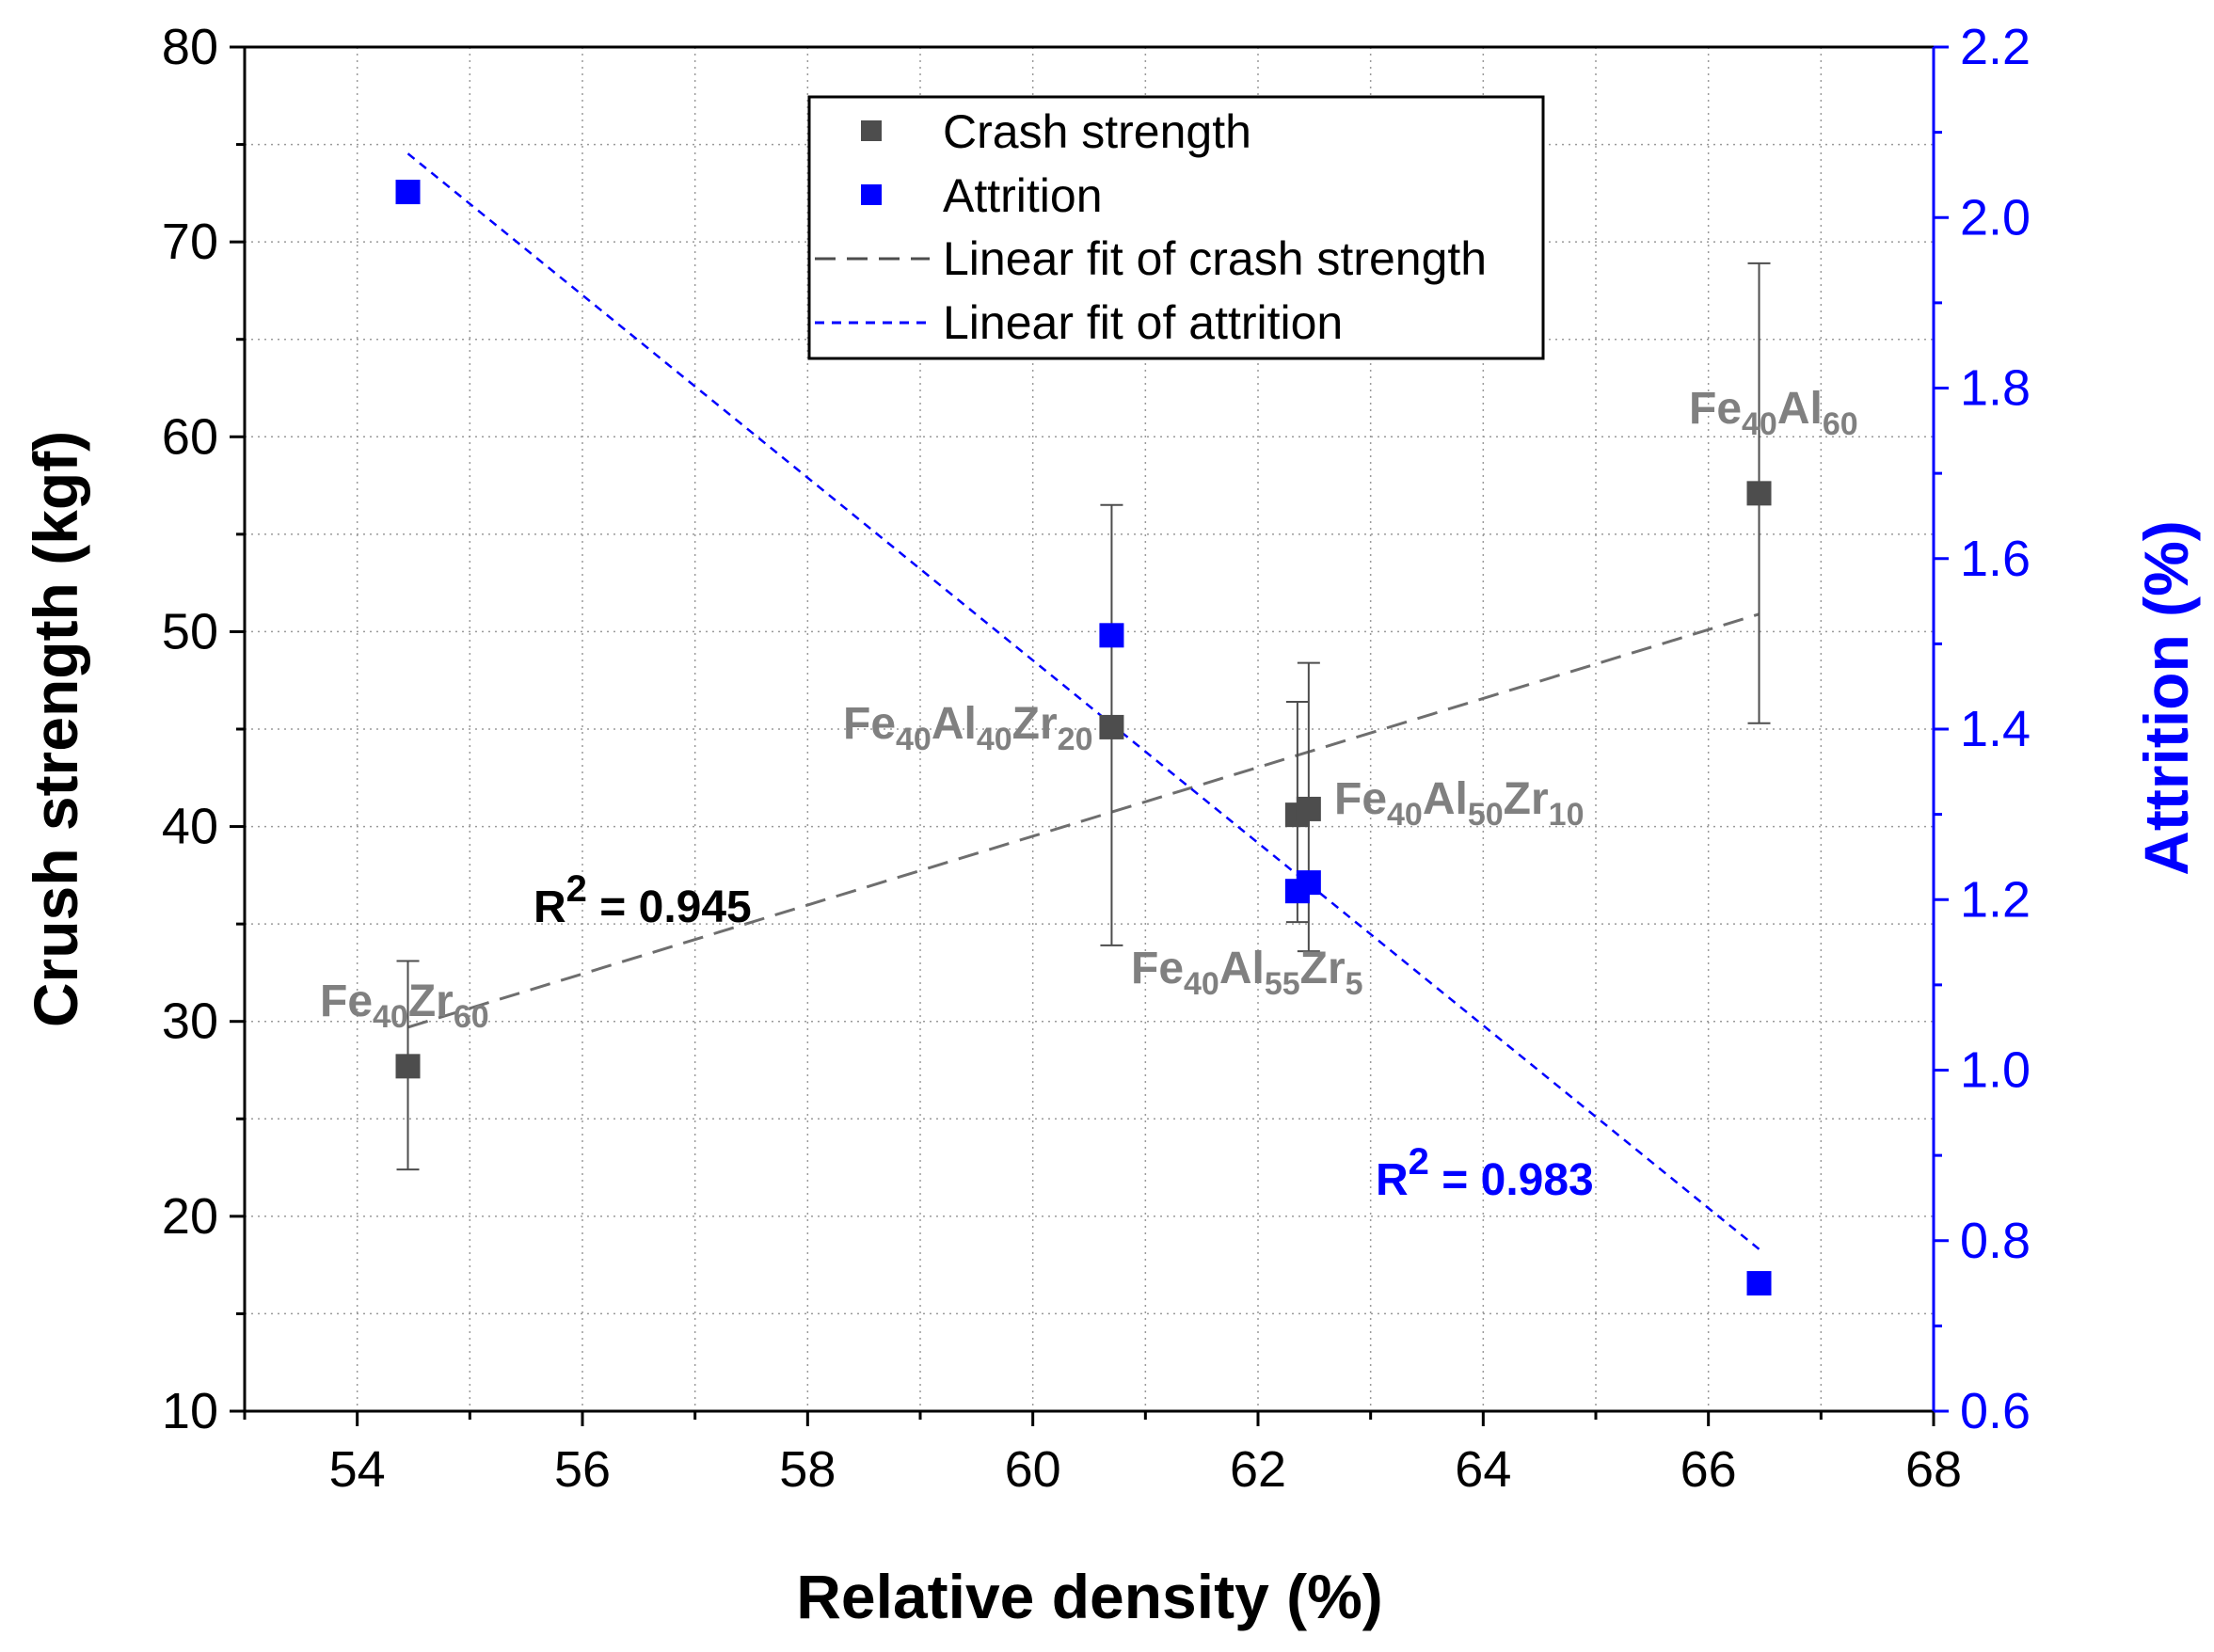 The width and height of the screenshot is (2214, 1652). What do you see at coordinates (1143, 322) in the screenshot?
I see `legend-label-attrition-fit: Linear fit of attrition` at bounding box center [1143, 322].